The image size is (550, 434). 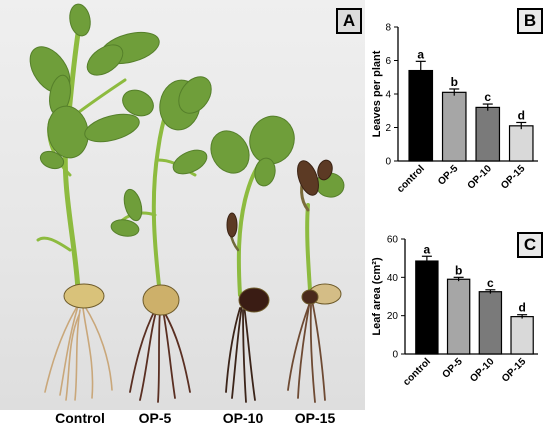 I want to click on y-axis-label: Leaf area (cm²), so click(x=377, y=296).